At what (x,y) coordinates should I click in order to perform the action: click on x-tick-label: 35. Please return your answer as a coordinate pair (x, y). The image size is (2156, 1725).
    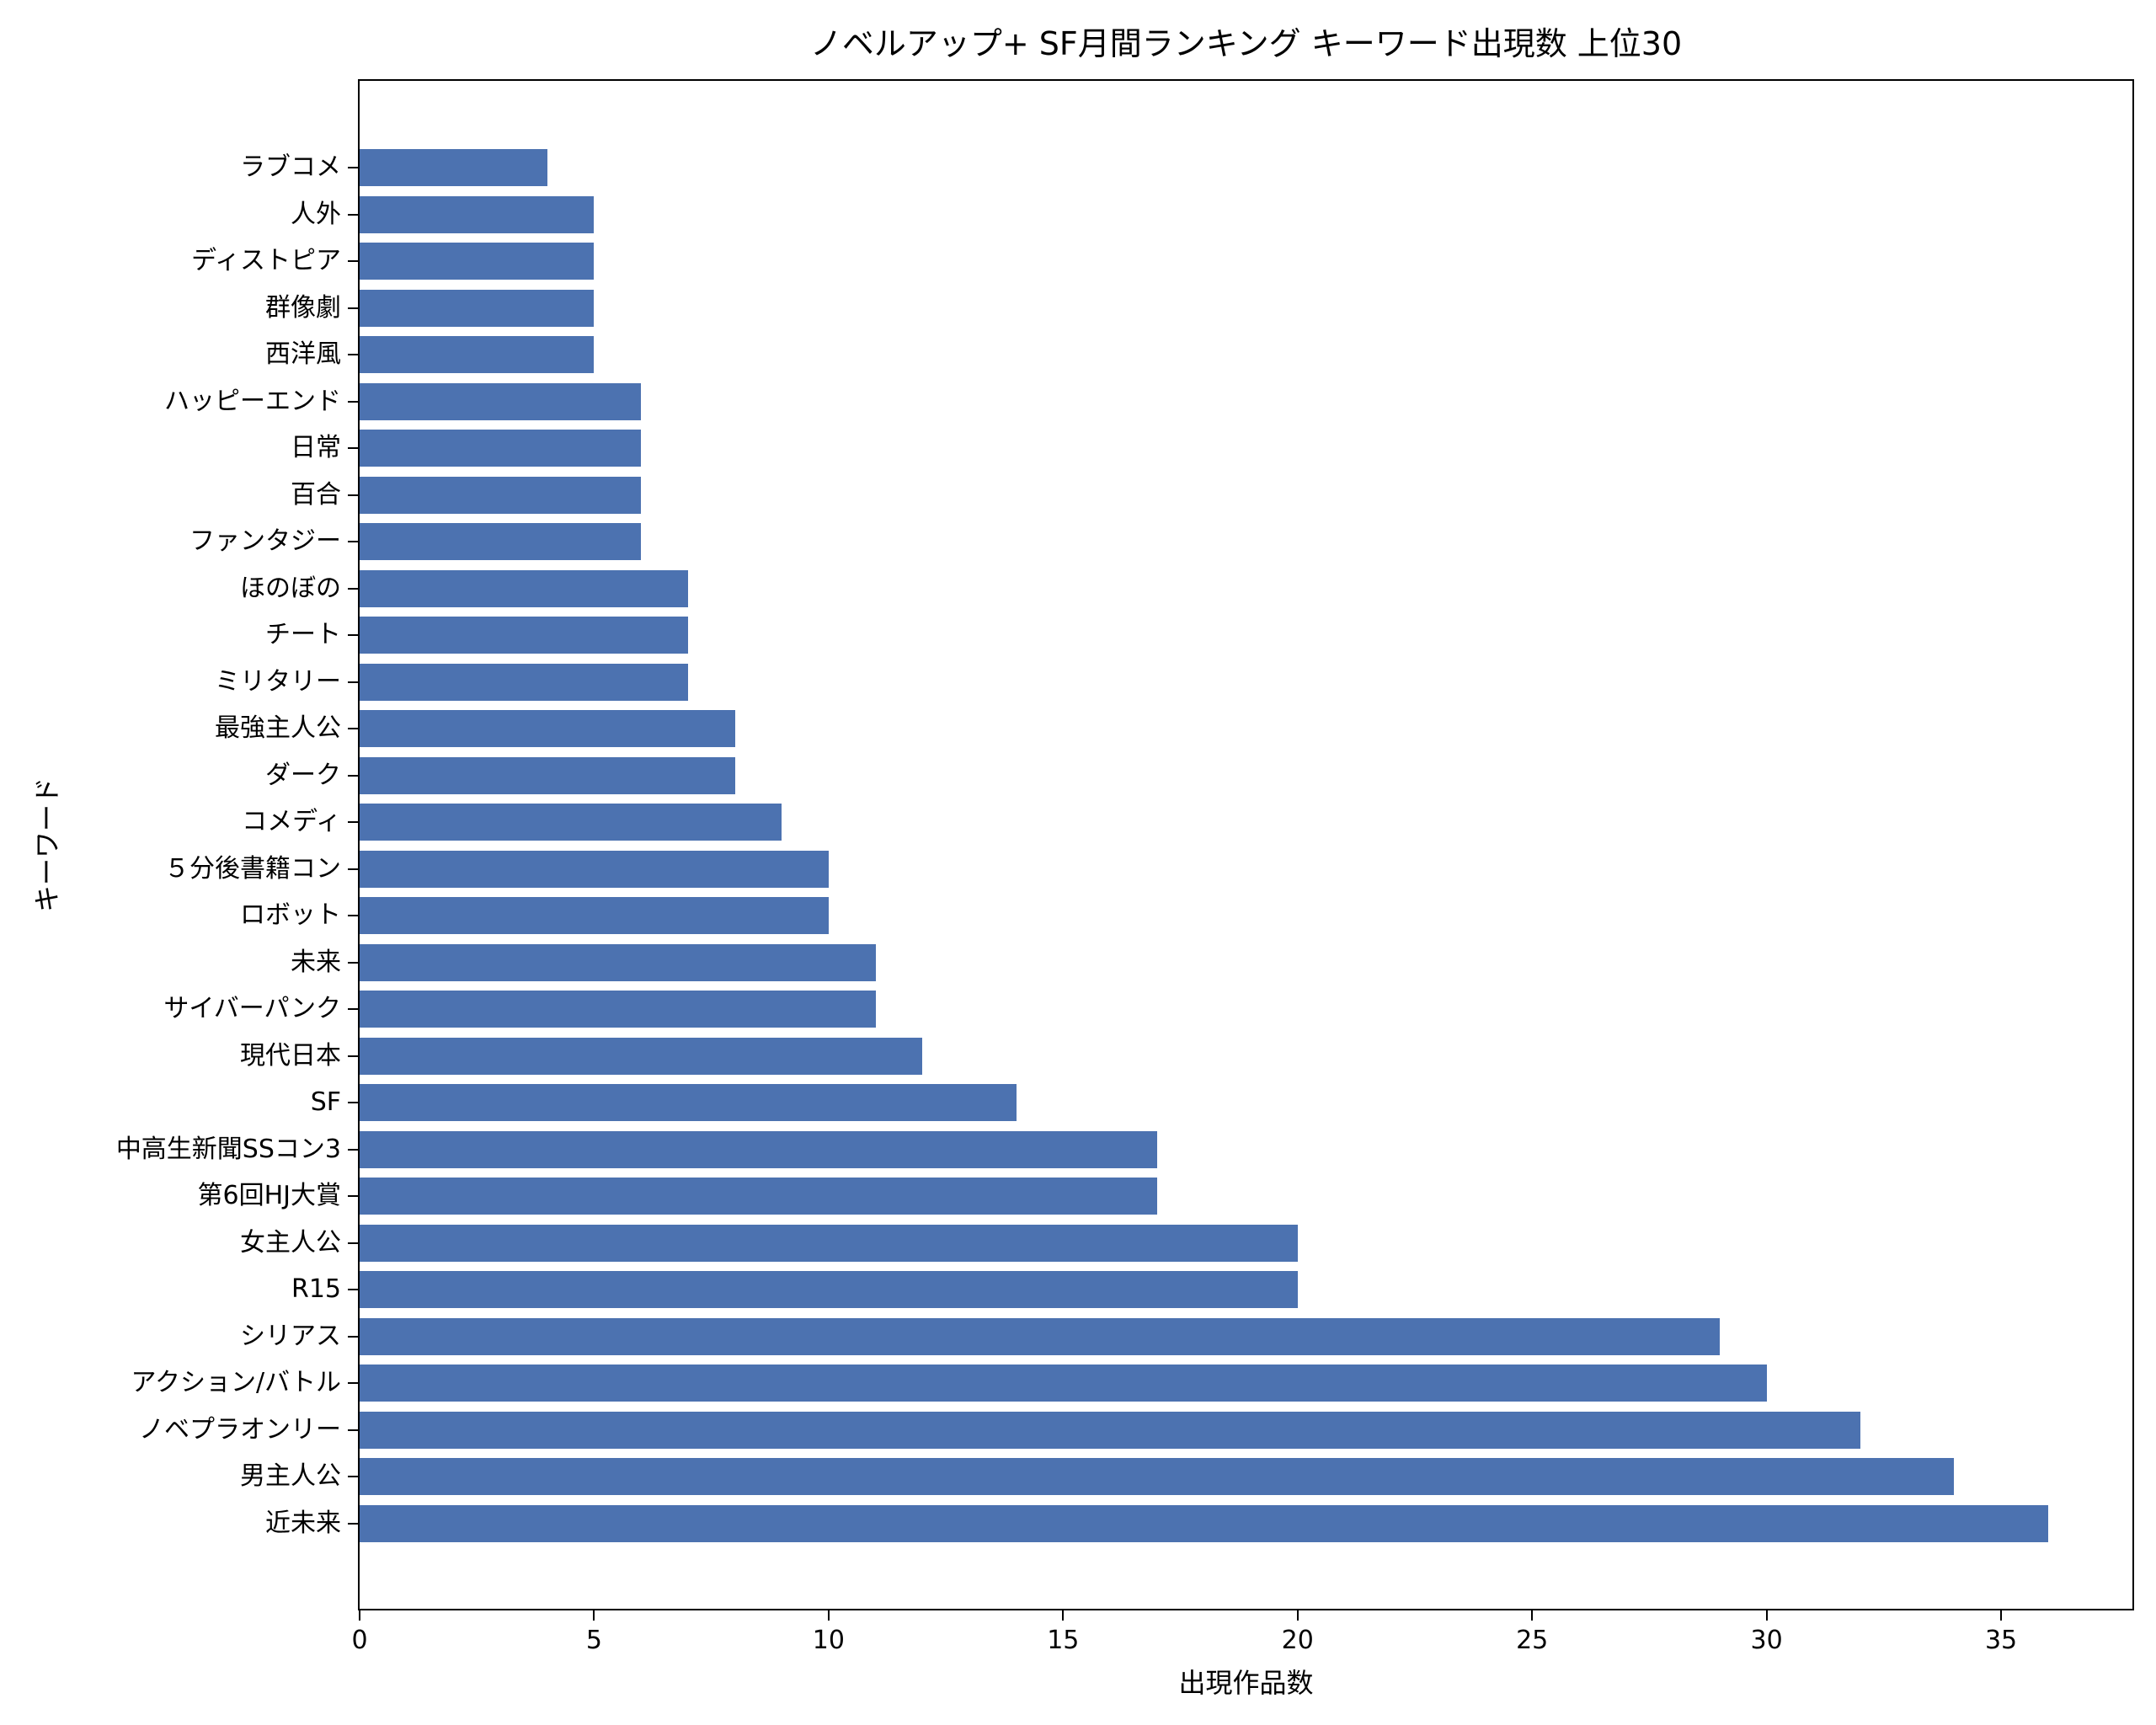
    Looking at the image, I should click on (2001, 1640).